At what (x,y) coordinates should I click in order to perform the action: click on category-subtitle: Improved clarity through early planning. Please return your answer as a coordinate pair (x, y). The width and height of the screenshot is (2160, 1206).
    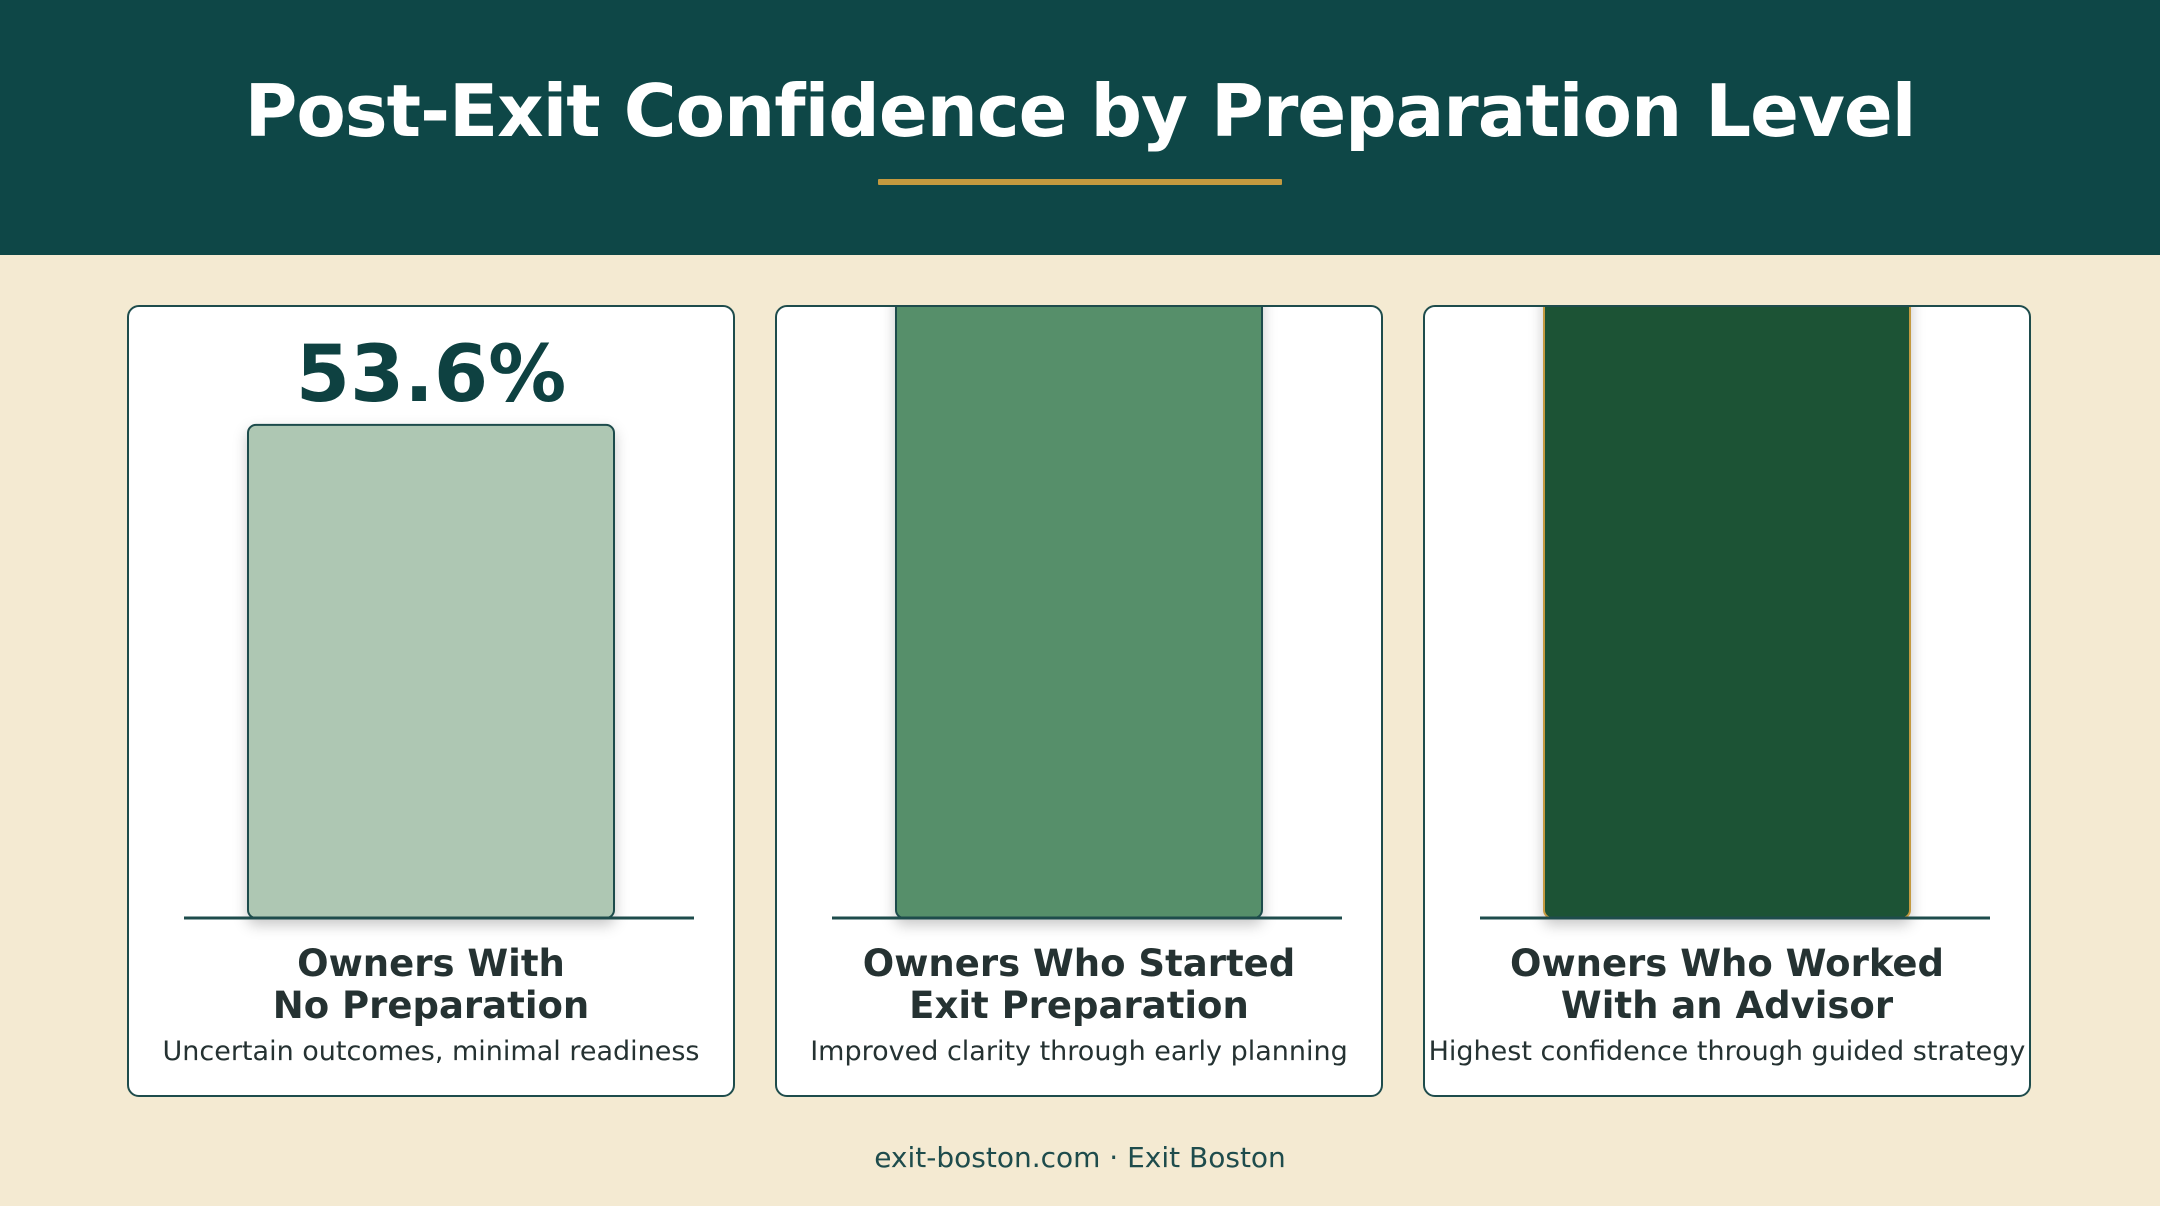
    Looking at the image, I should click on (1079, 1051).